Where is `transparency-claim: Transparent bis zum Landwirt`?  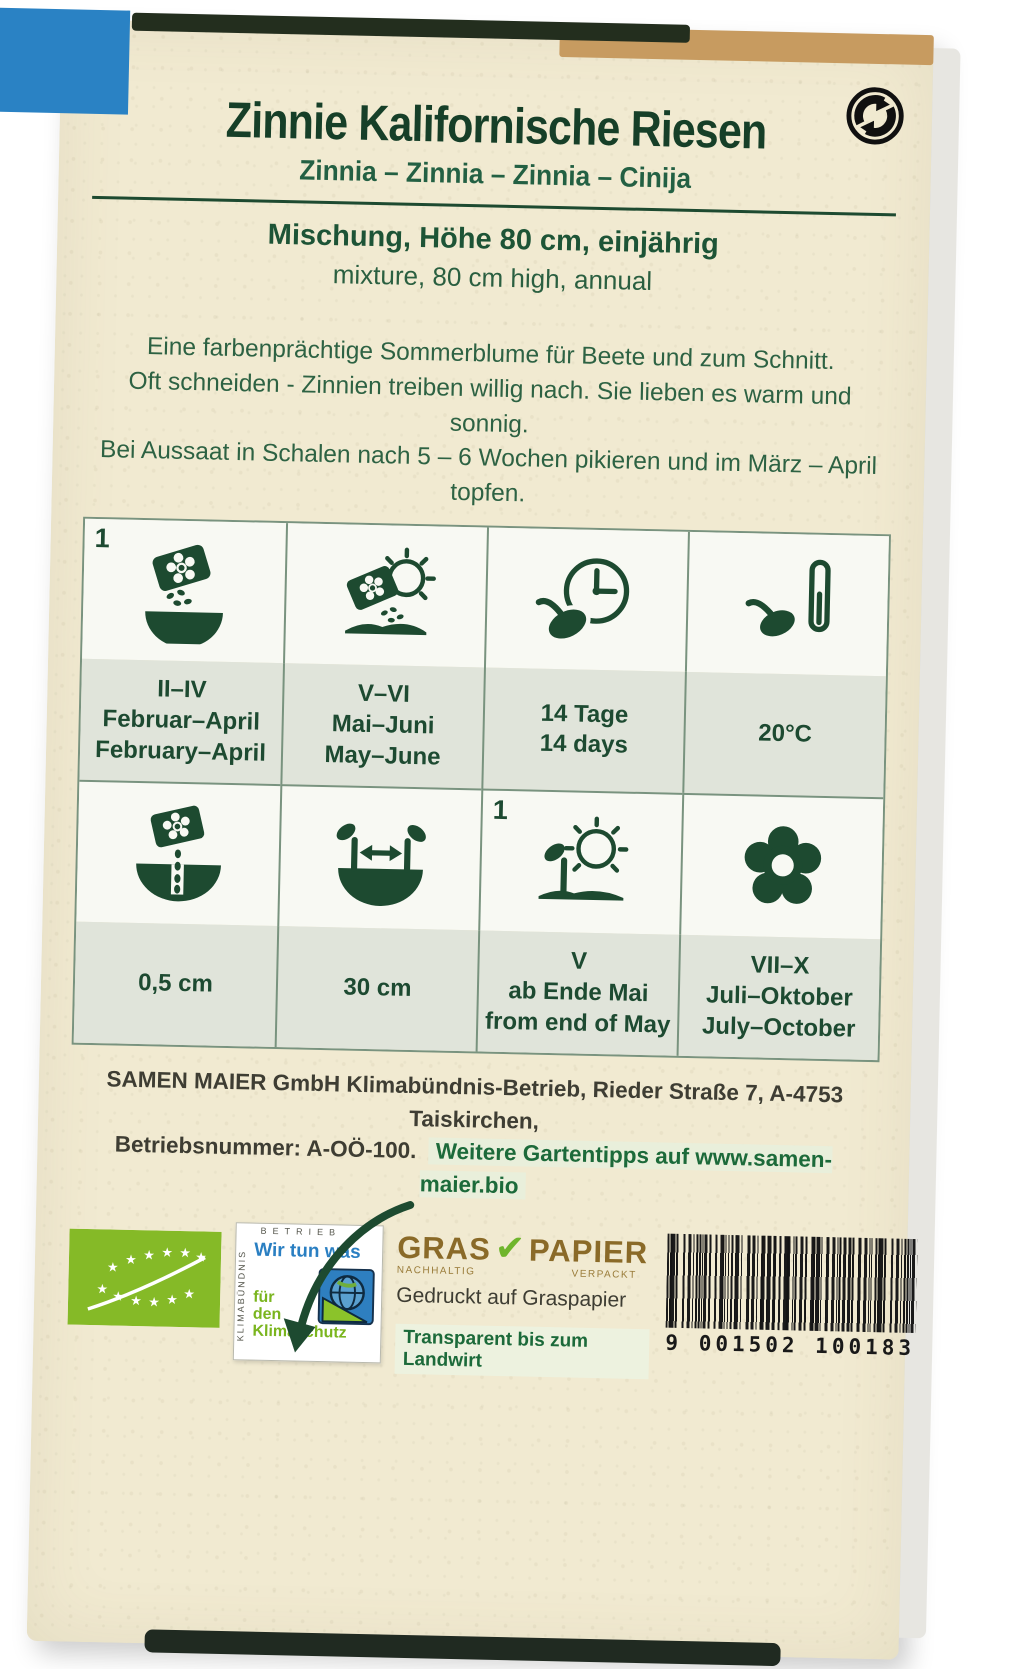 transparency-claim: Transparent bis zum Landwirt is located at coordinates (522, 1352).